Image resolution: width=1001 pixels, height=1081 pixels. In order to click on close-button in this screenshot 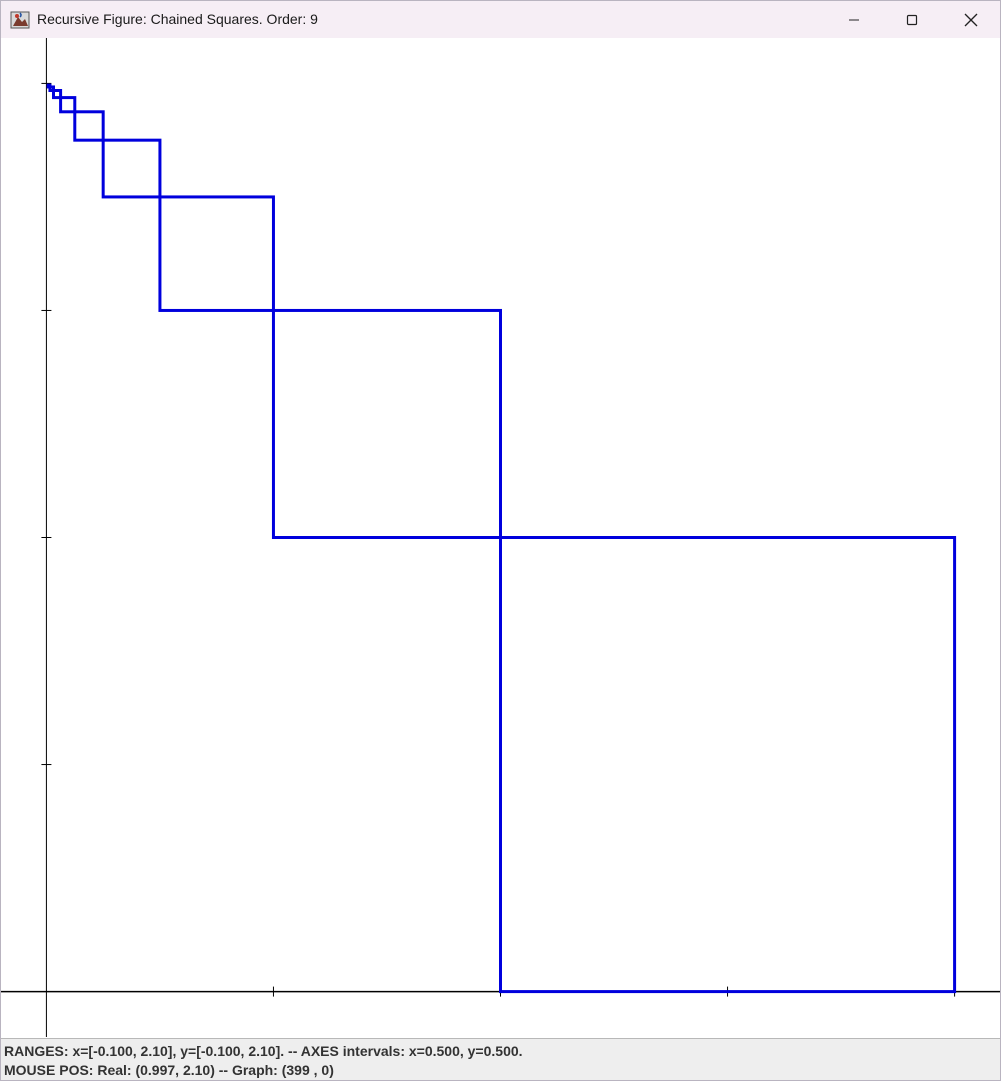, I will do `click(971, 19)`.